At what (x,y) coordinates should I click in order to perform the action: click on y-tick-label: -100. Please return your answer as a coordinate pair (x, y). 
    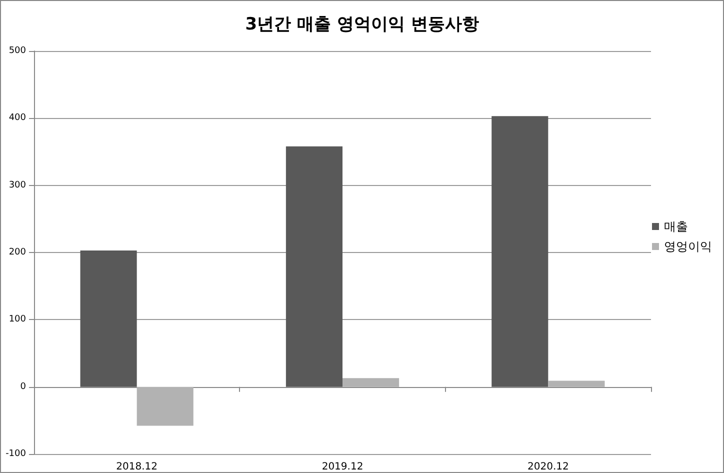
    Looking at the image, I should click on (16, 454).